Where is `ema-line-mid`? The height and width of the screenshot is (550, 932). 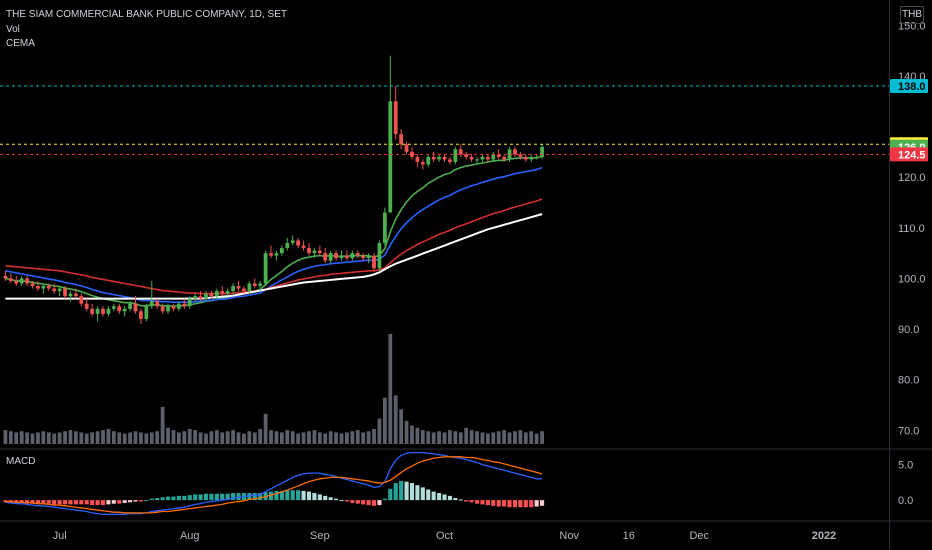
ema-line-mid is located at coordinates (274, 235).